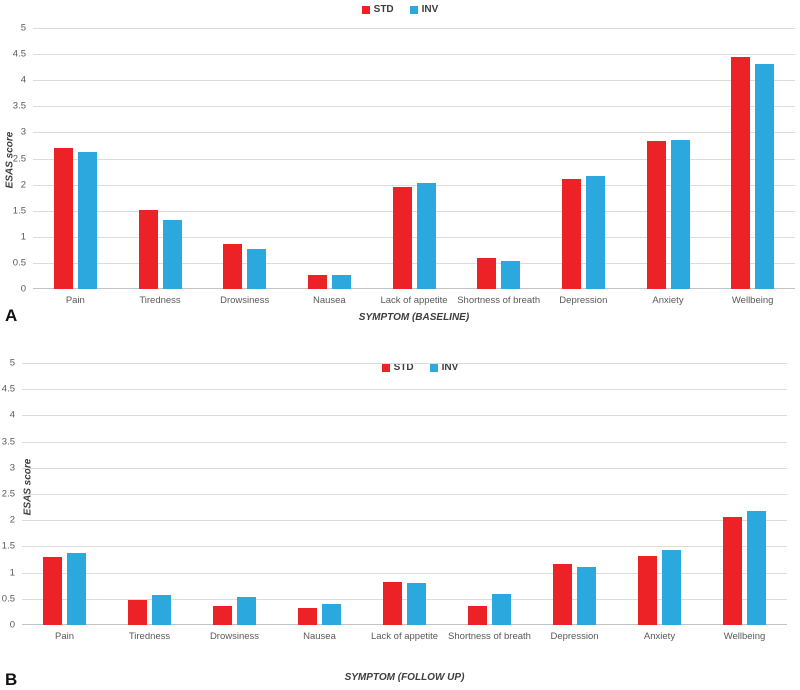 This screenshot has width=800, height=690. What do you see at coordinates (19, 210) in the screenshot?
I see `y-tick-label: 1.5` at bounding box center [19, 210].